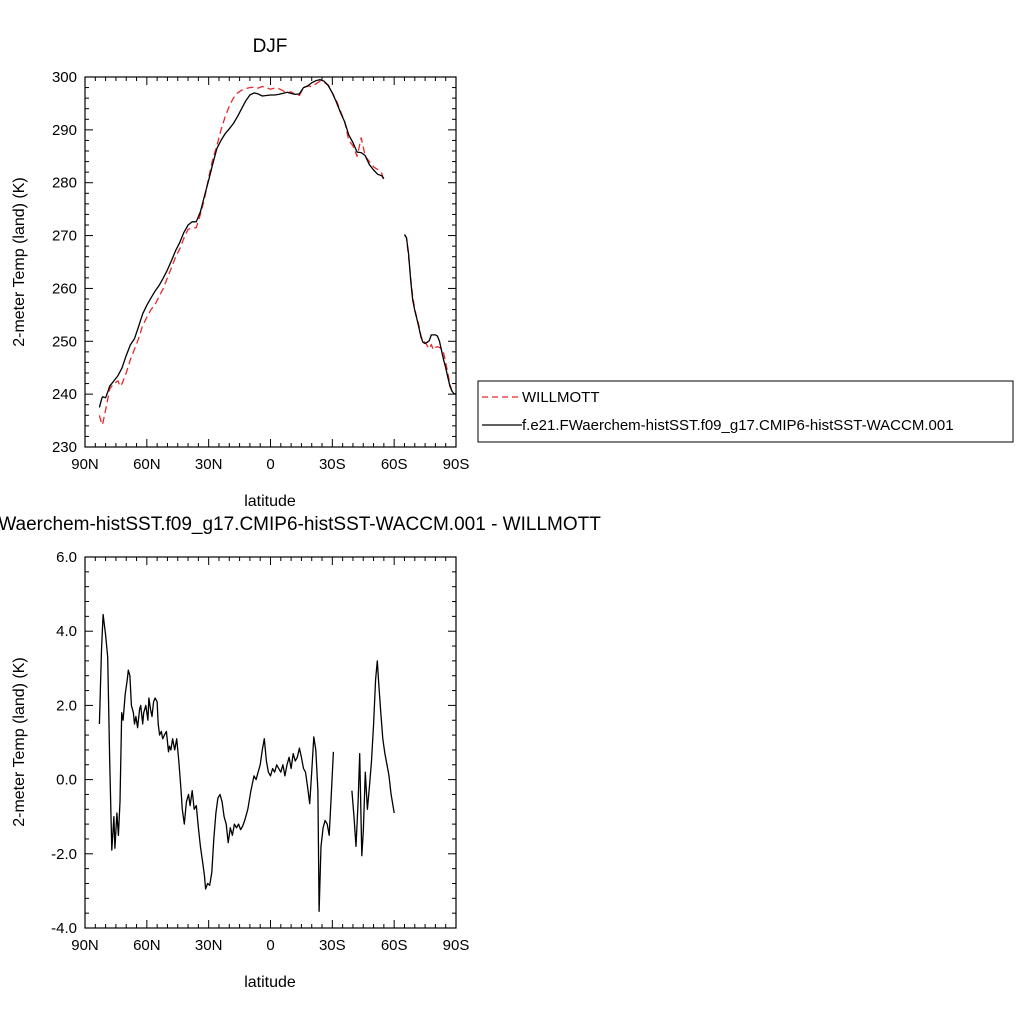 Image resolution: width=1024 pixels, height=1024 pixels. I want to click on top-x-tick-label: 30S, so click(332, 464).